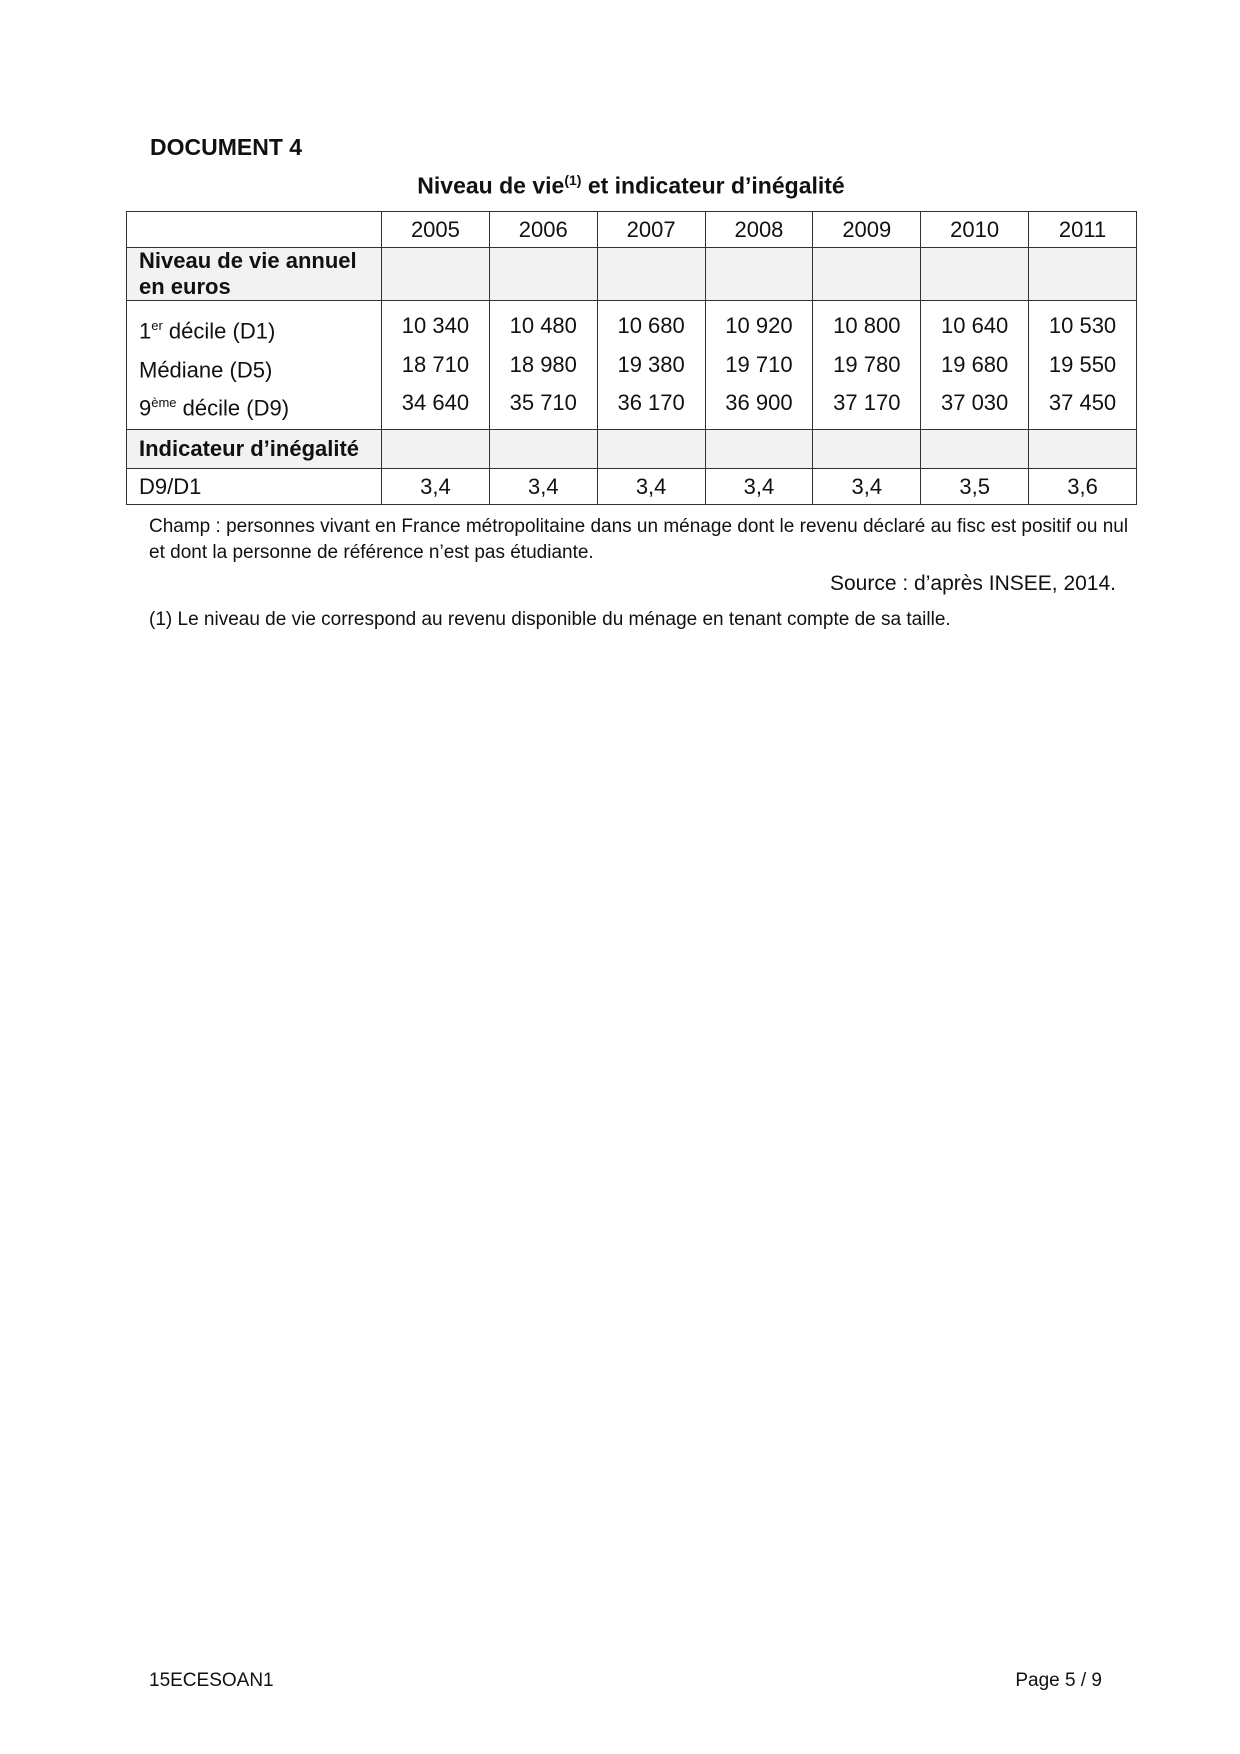 The height and width of the screenshot is (1754, 1240). I want to click on header-row: 2005 2006 2007 2008 2009 2010 2011, so click(631, 229).